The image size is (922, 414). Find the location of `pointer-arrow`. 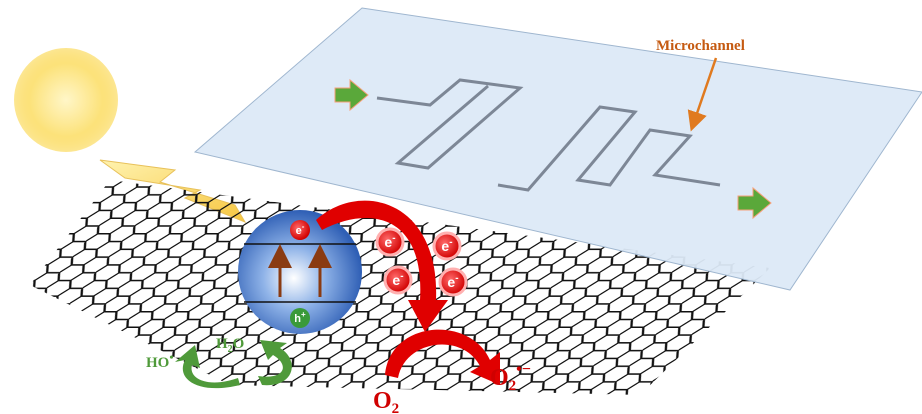

pointer-arrow is located at coordinates (702, 94).